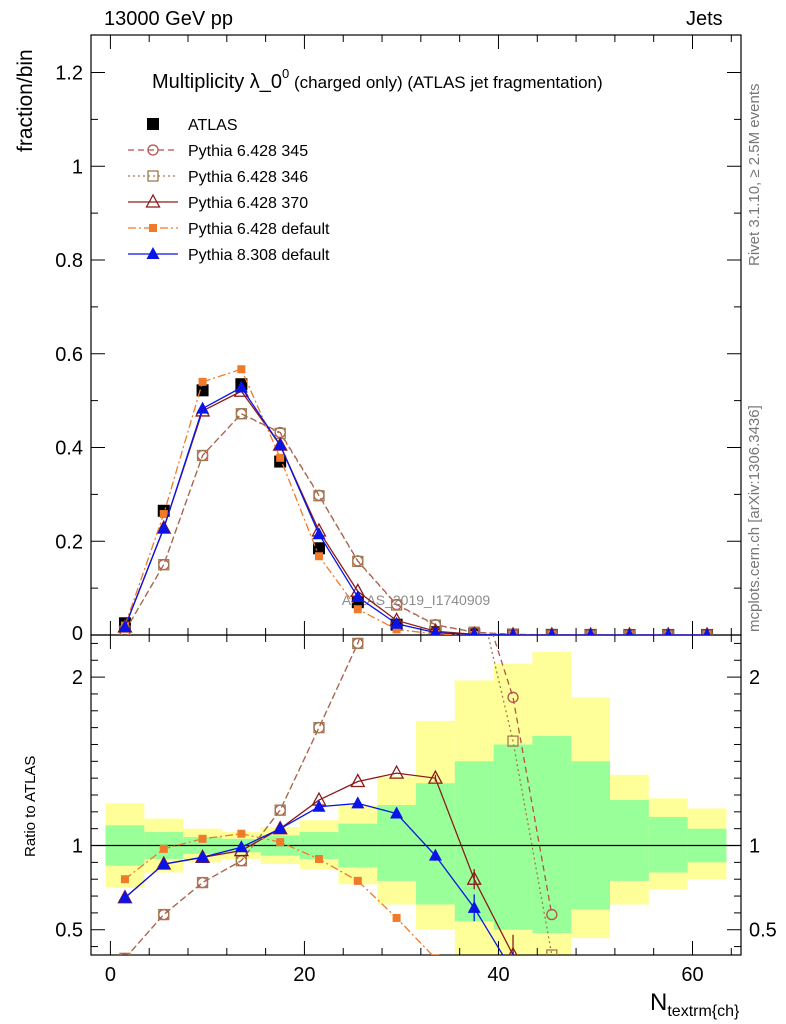 This screenshot has height=1024, width=786. Describe the element at coordinates (248, 203) in the screenshot. I see `legend-label: Pythia 6.428 370` at that location.